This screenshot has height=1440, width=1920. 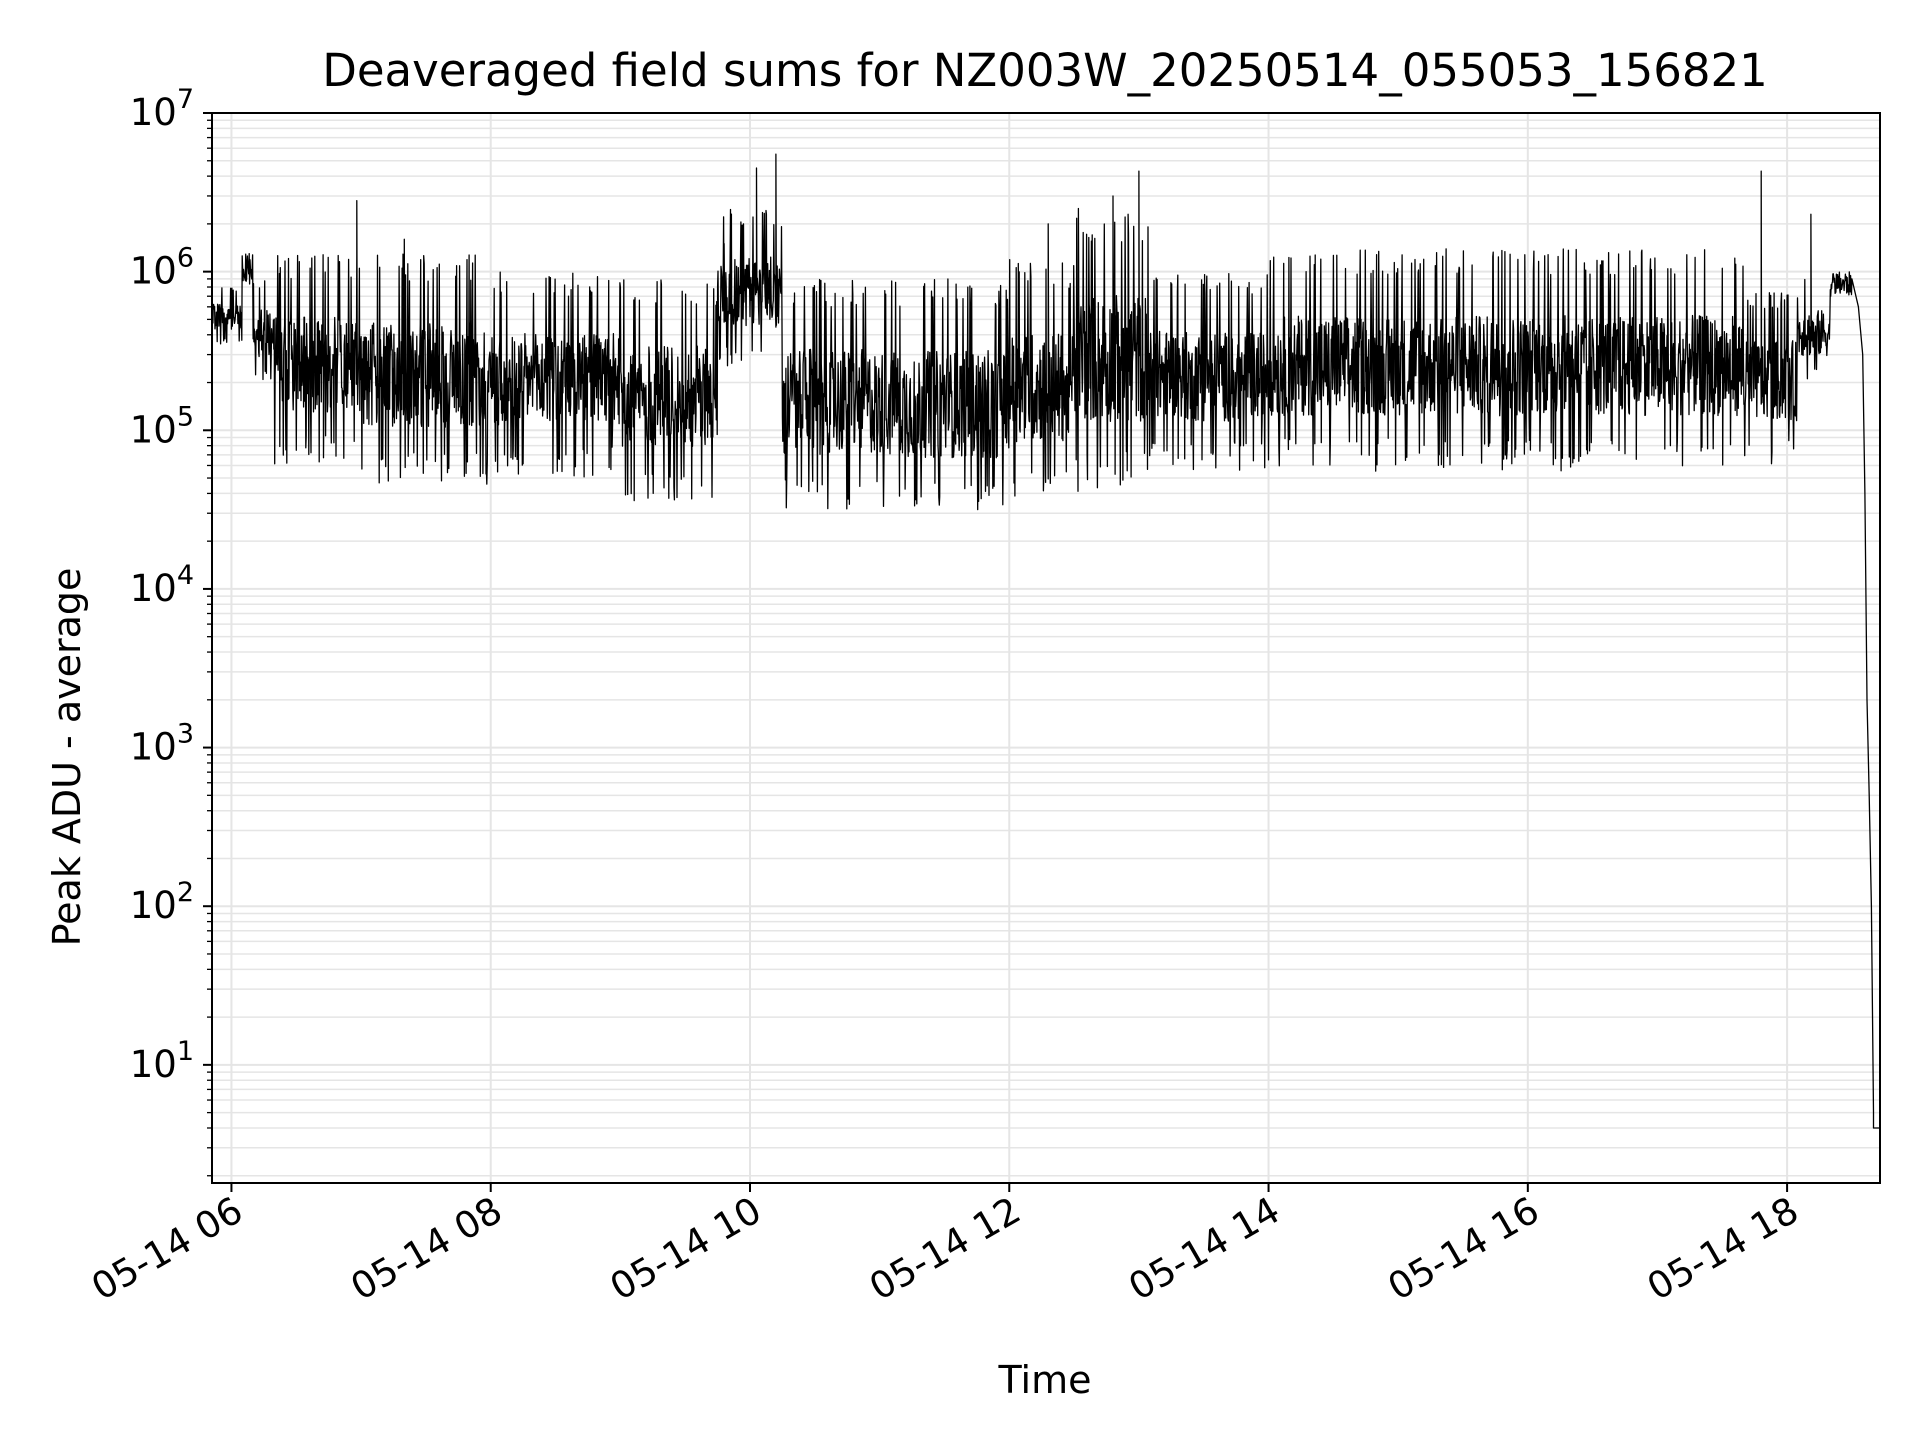 I want to click on y-tick-label: 10⁷, so click(x=162, y=109).